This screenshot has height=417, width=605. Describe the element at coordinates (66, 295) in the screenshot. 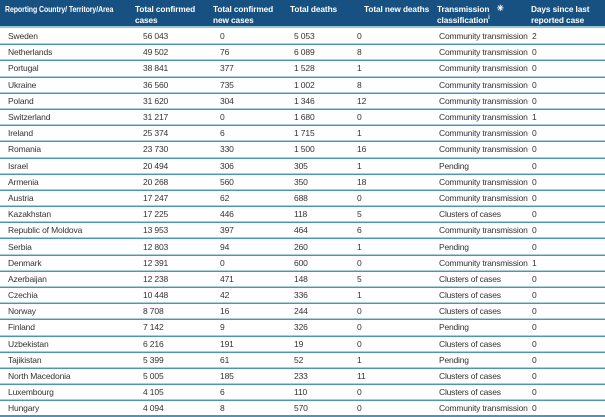

I see `cell-country: Czechia` at that location.